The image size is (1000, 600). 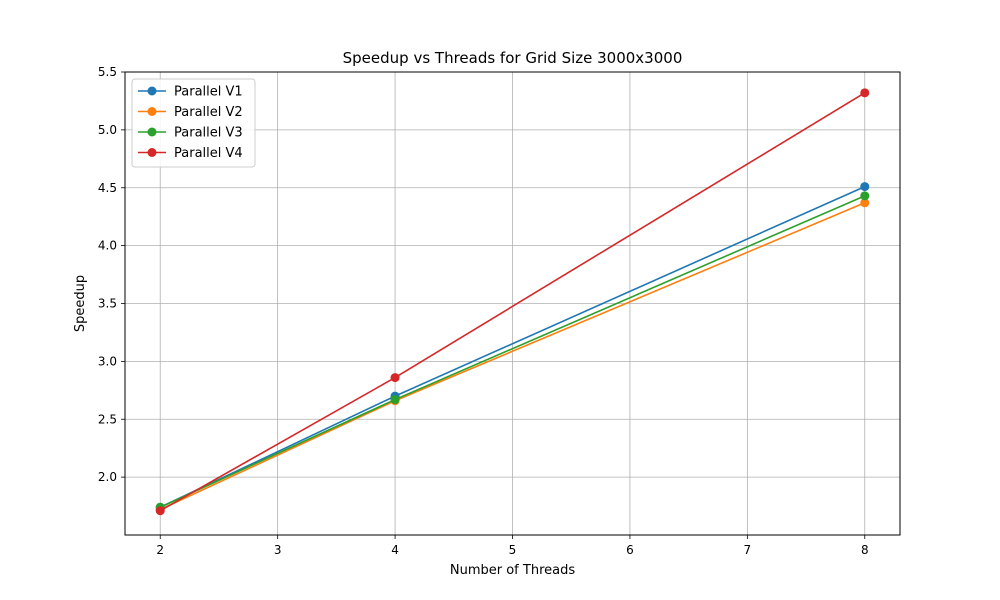 I want to click on y-ticks: 2.0 2.5 3.0 3.5 4.0 4.5 5.0 5.5, so click(x=111, y=274).